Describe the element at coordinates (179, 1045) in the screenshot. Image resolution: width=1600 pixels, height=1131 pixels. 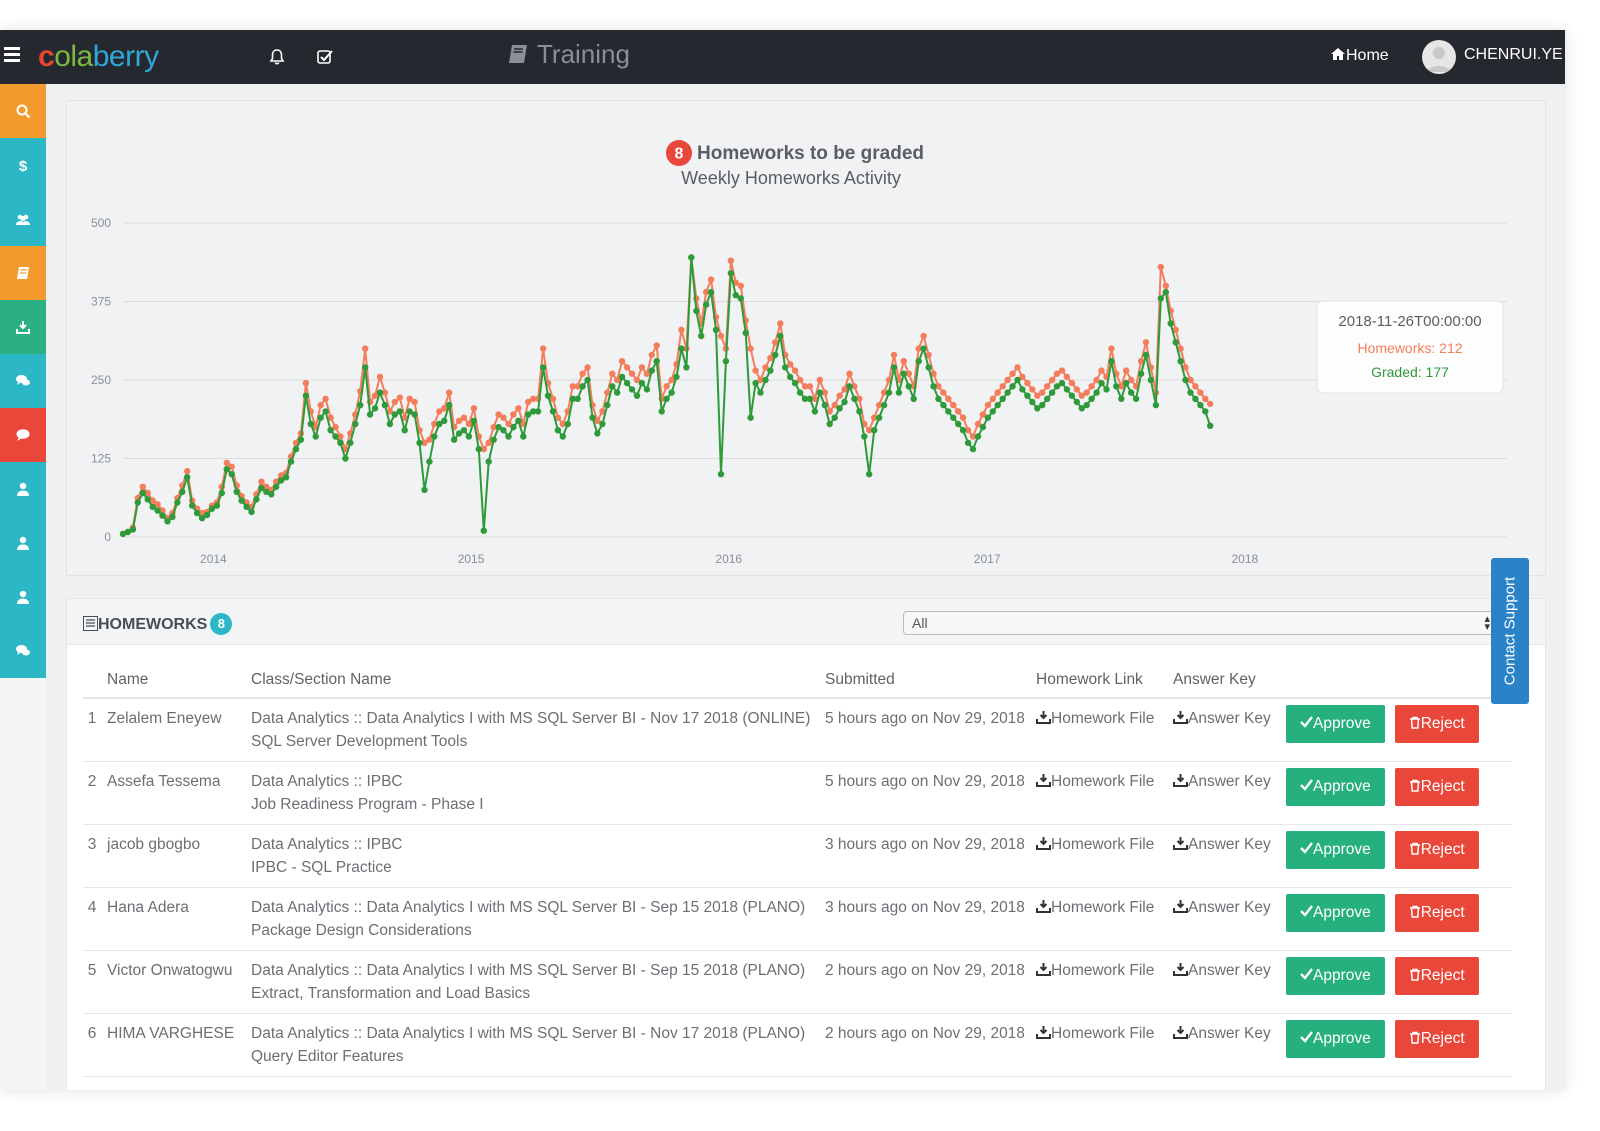
I see `student-name: HIMA VARGHESE` at that location.